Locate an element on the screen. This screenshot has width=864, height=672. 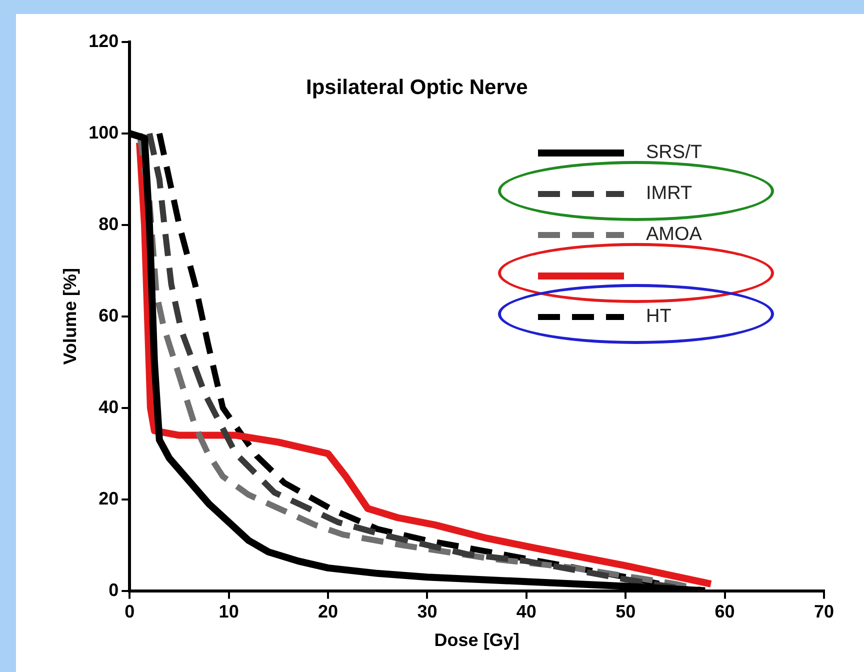
y-tick-label: 60 is located at coordinates (108, 315).